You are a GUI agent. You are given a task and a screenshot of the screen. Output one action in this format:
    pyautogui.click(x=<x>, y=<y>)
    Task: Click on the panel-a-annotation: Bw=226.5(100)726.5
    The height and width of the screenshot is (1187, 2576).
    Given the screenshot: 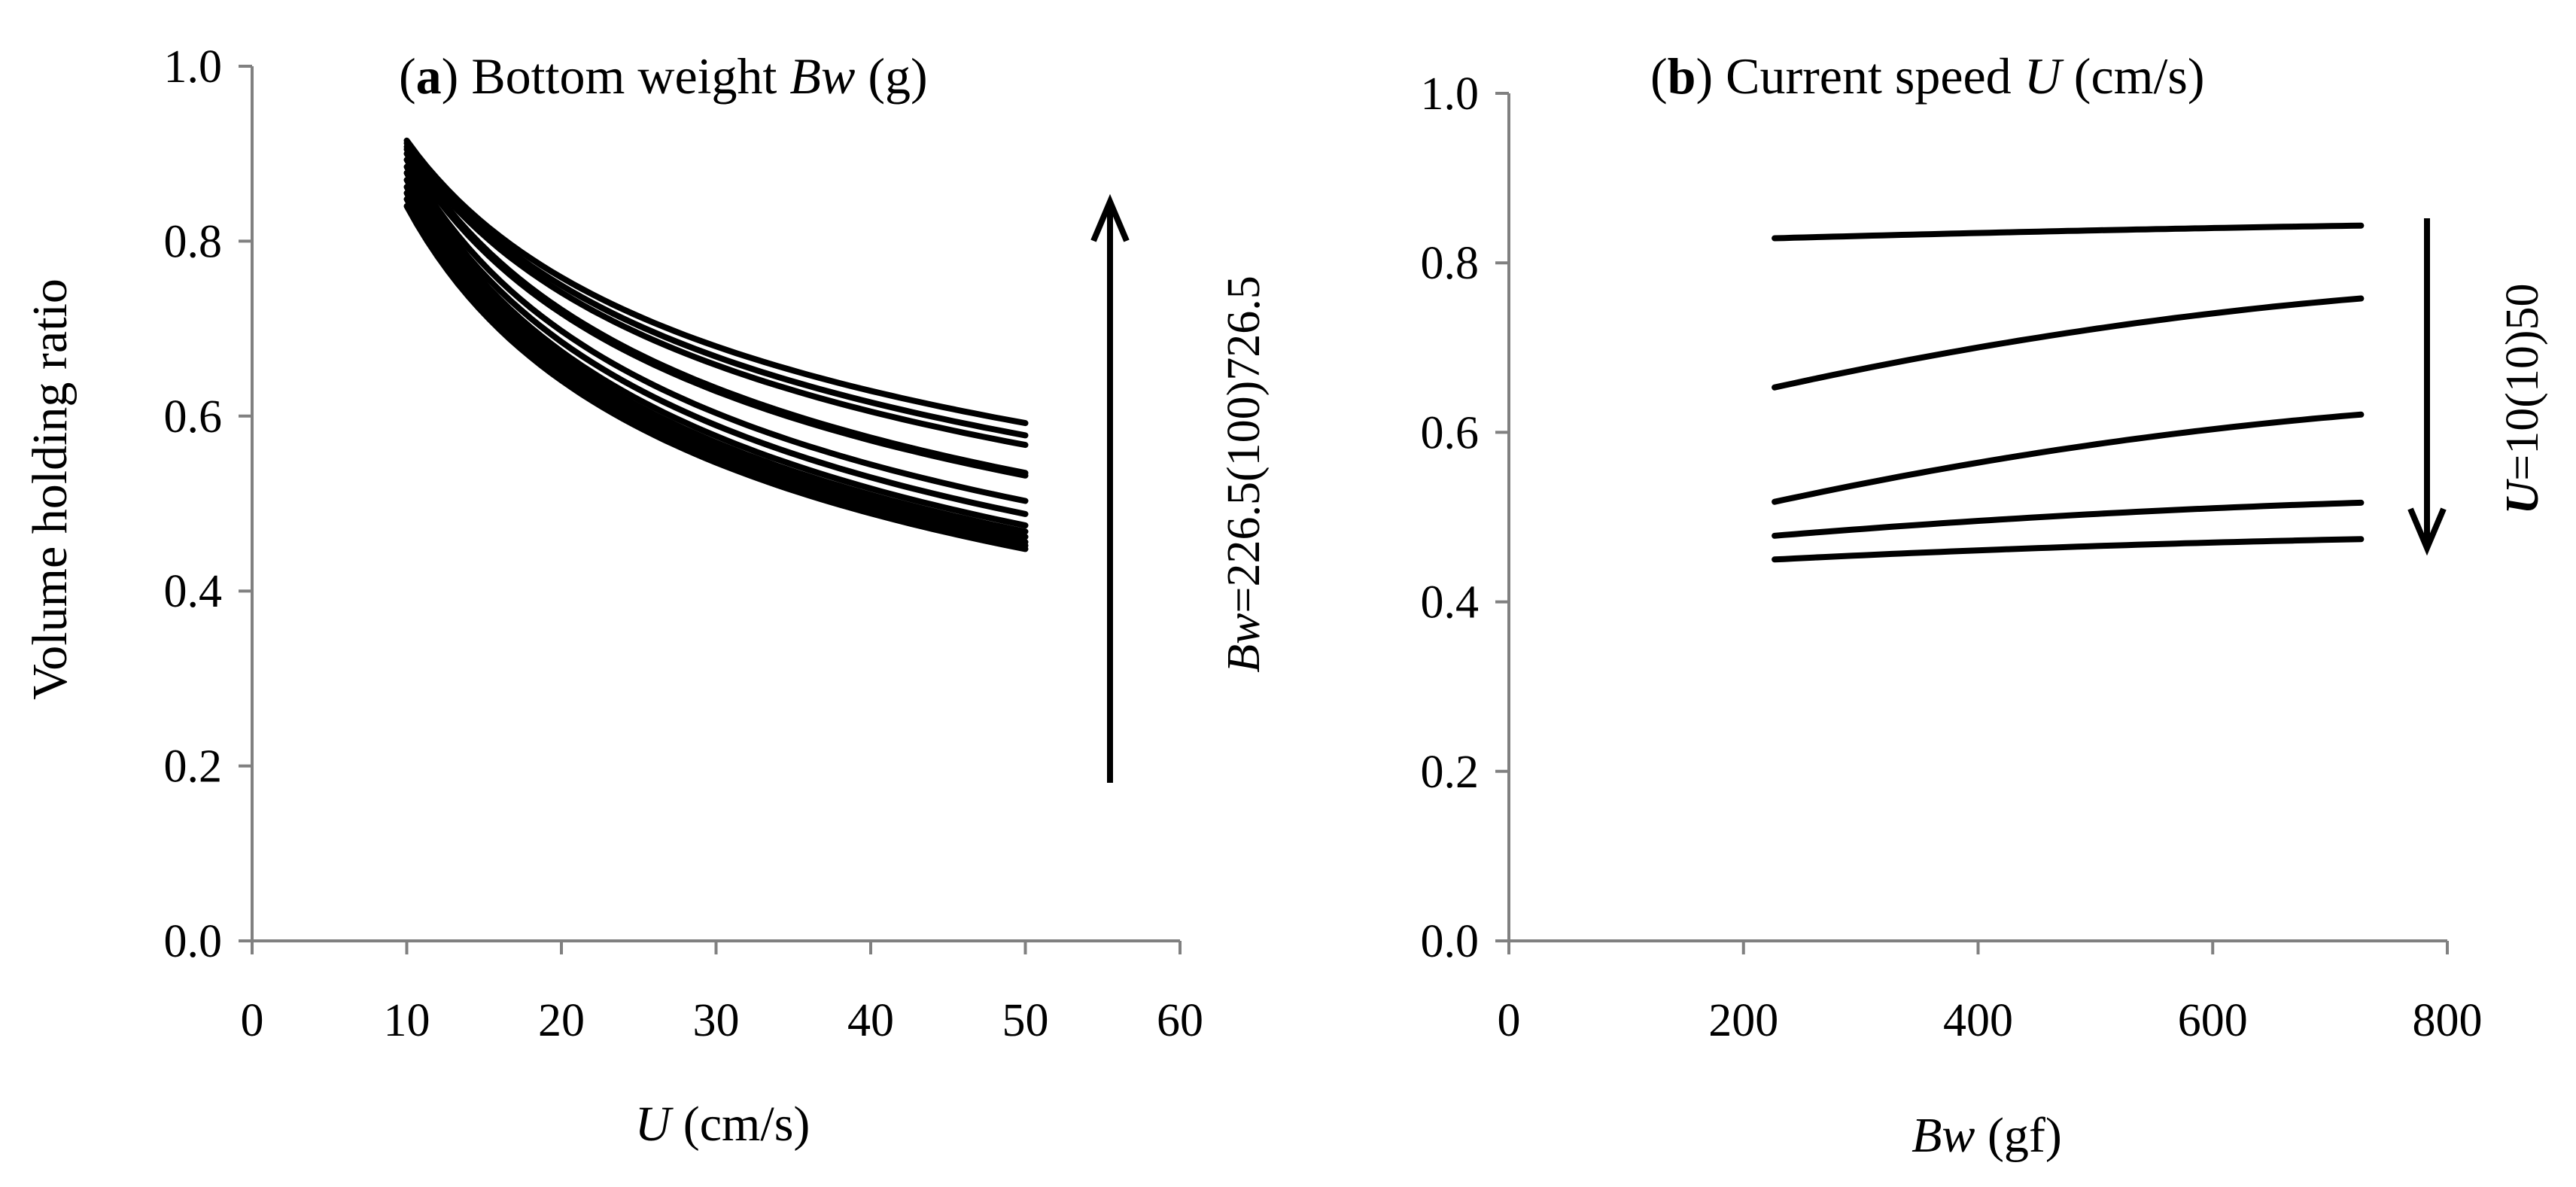 What is the action you would take?
    pyautogui.click(x=1244, y=474)
    